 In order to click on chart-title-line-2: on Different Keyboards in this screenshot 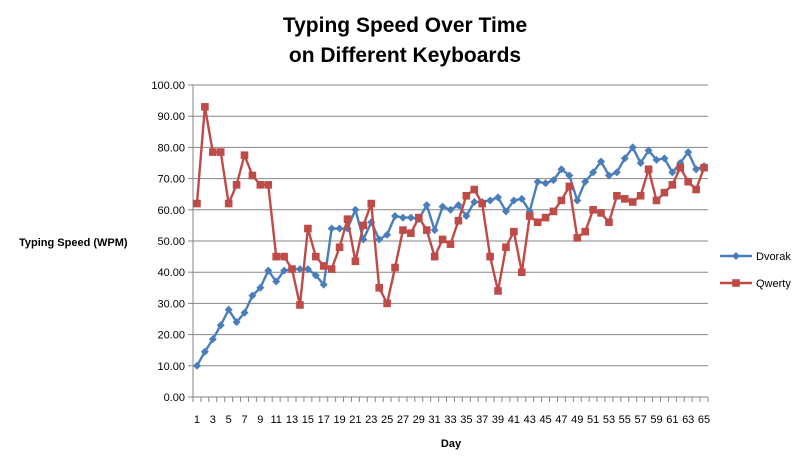, I will do `click(405, 55)`.